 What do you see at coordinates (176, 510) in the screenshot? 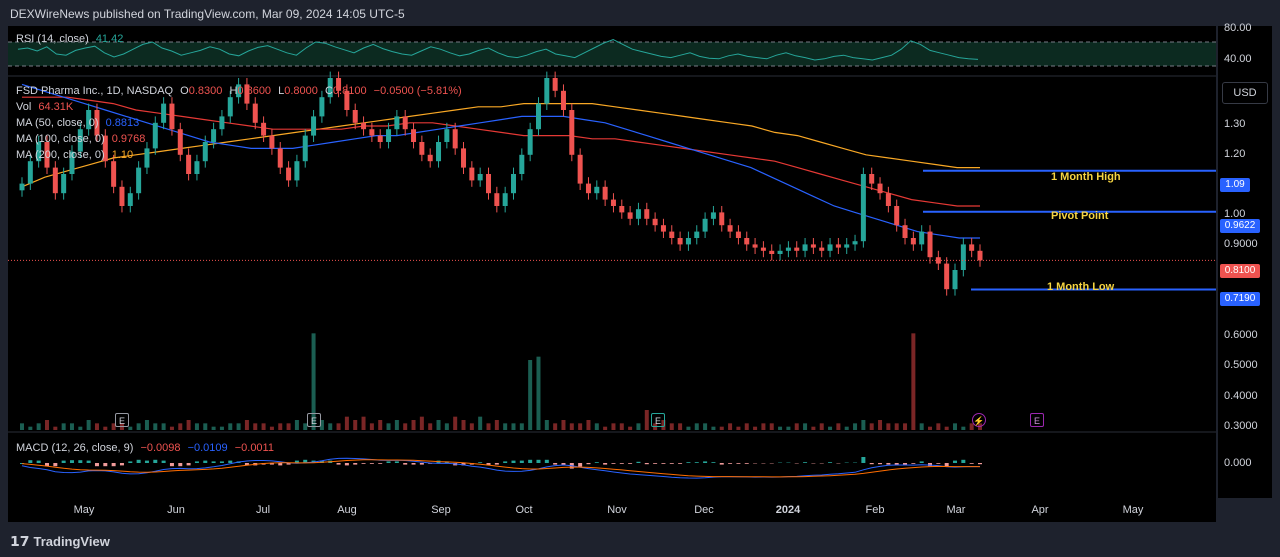
I see `x-label: Jun` at bounding box center [176, 510].